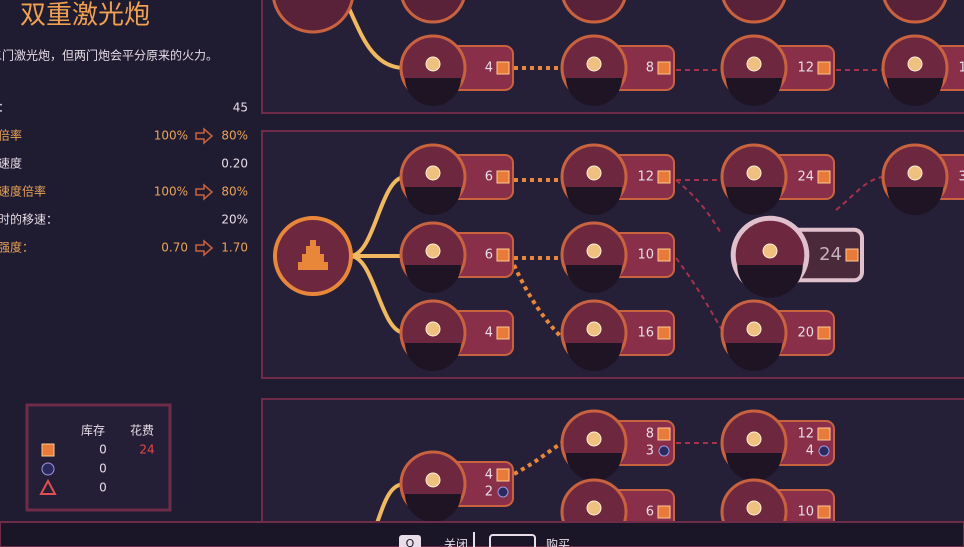  Describe the element at coordinates (558, 542) in the screenshot. I see `buy-button: 购买` at that location.